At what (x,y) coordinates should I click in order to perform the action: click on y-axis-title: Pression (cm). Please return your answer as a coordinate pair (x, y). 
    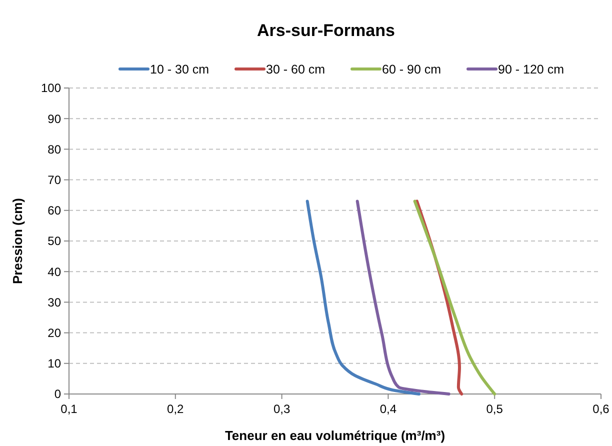
    Looking at the image, I should click on (17, 241).